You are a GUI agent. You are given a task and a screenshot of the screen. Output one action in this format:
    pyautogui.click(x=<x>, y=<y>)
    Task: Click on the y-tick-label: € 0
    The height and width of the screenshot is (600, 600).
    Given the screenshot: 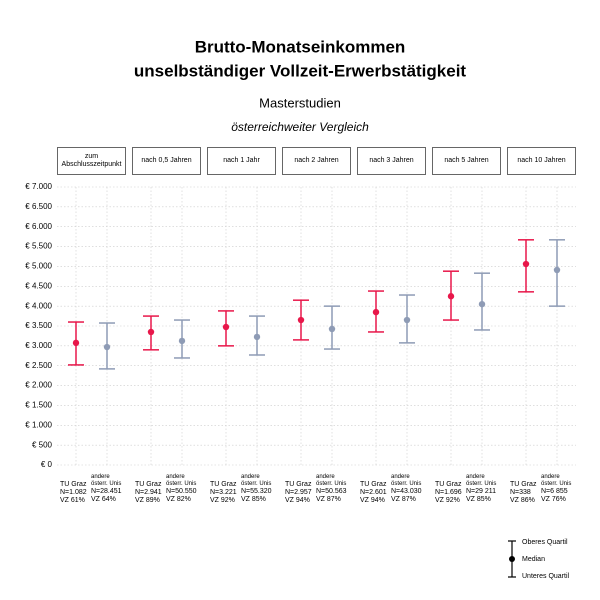 What is the action you would take?
    pyautogui.click(x=47, y=464)
    